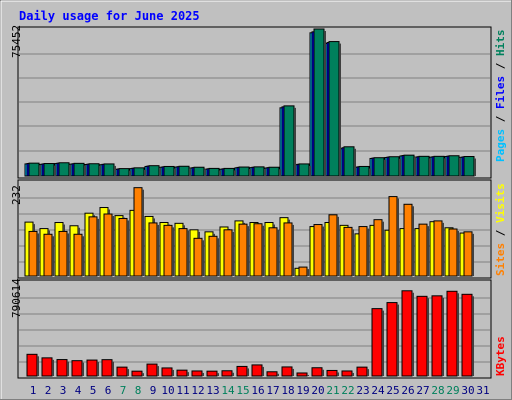 The image size is (512, 400). Describe the element at coordinates (378, 390) in the screenshot. I see `x-tick-label: 24` at that location.